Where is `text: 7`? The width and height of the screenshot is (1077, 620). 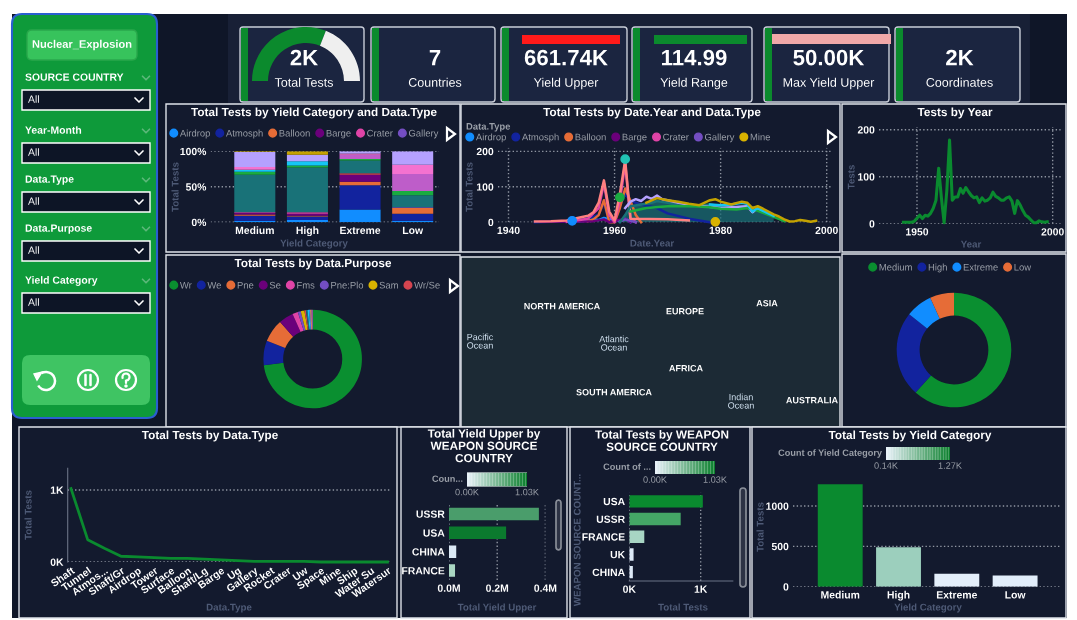
text: 7 is located at coordinates (435, 57).